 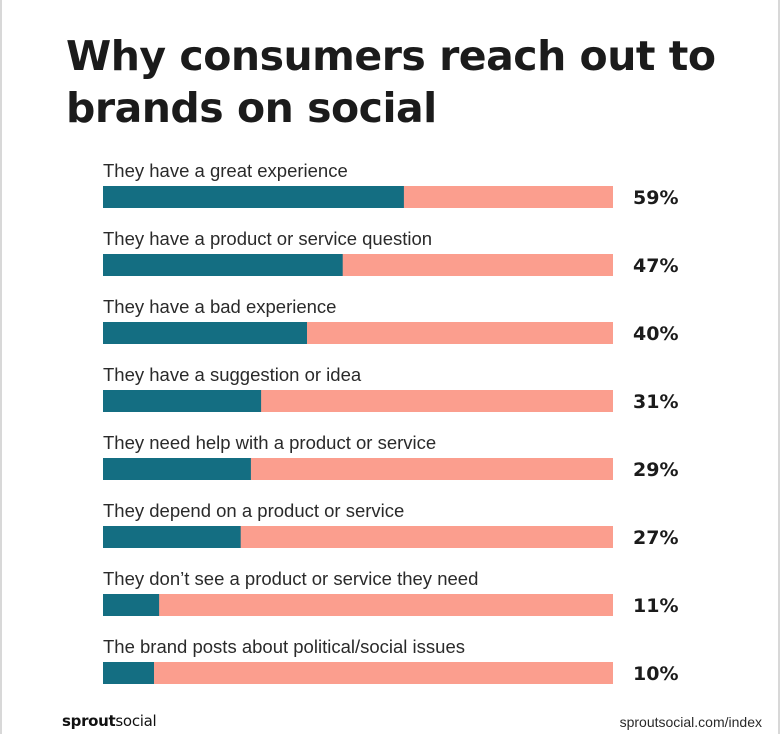 I want to click on category-label: They depend on a product or service, so click(x=253, y=510).